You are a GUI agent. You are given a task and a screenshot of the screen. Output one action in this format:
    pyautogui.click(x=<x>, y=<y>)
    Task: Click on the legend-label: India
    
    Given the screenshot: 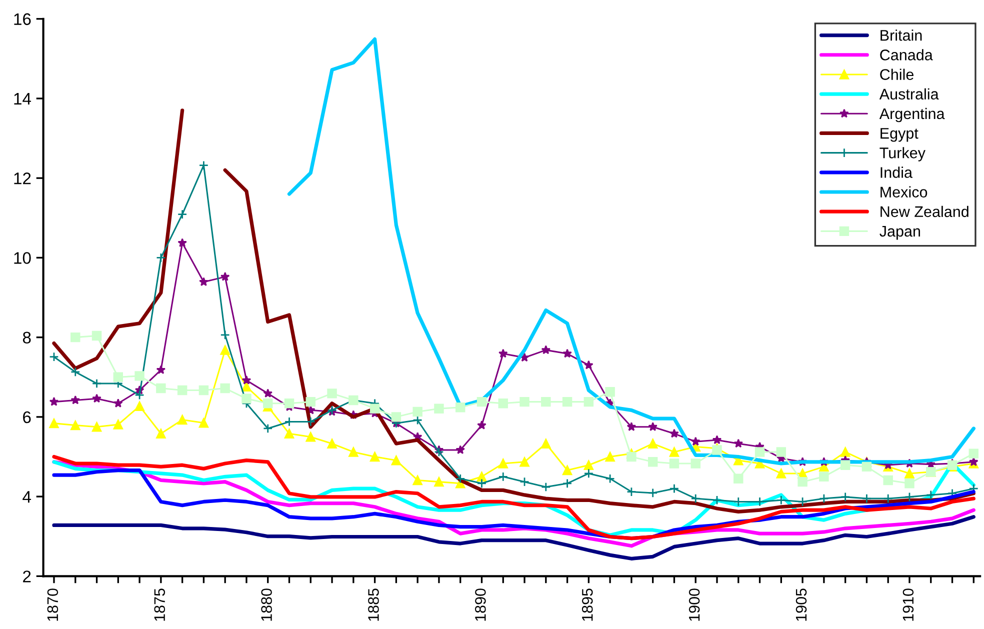 What is the action you would take?
    pyautogui.click(x=896, y=172)
    